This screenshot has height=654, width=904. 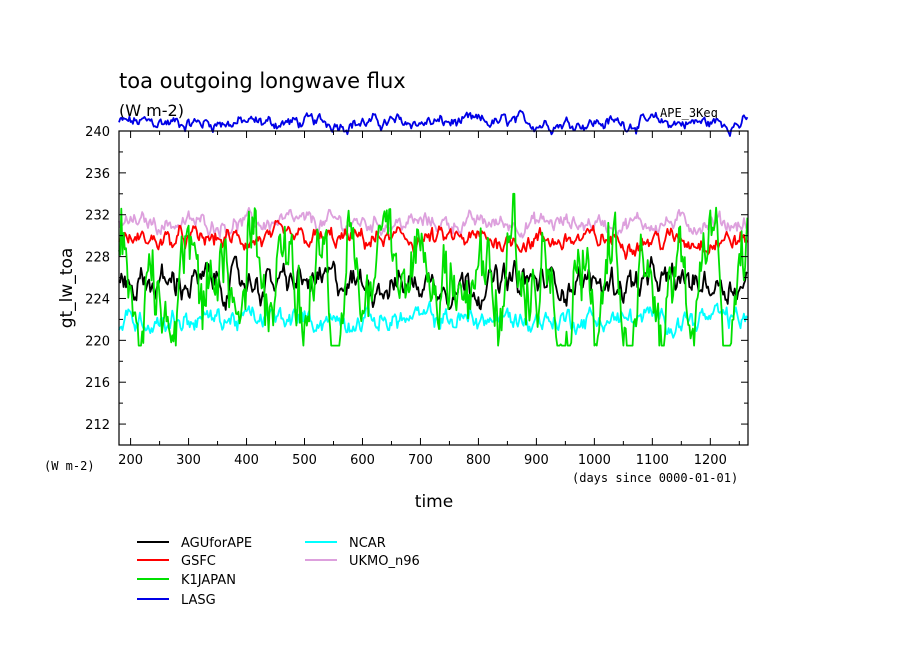 What do you see at coordinates (420, 460) in the screenshot?
I see `x-tick-label: 700` at bounding box center [420, 460].